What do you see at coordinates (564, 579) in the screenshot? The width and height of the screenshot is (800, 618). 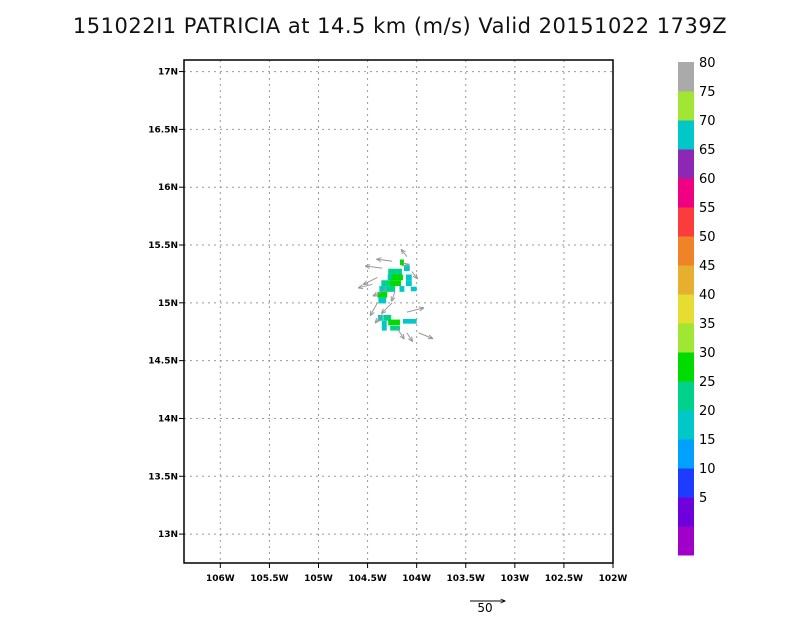 I see `x-tick-label: 102.5W` at bounding box center [564, 579].